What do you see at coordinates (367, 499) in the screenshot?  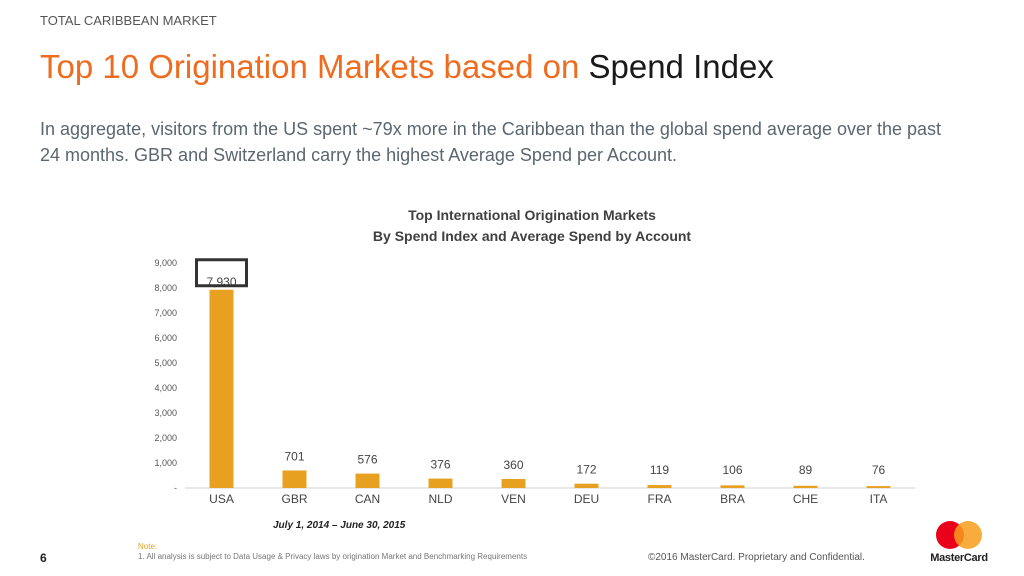 I see `x-tick-label: CAN` at bounding box center [367, 499].